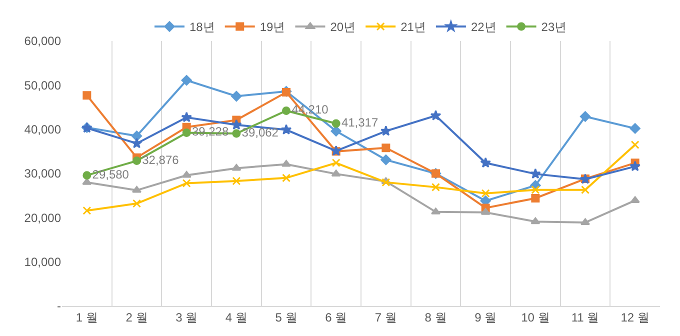 The image size is (680, 336). What do you see at coordinates (202, 27) in the screenshot?
I see `legend-label: 18년` at bounding box center [202, 27].